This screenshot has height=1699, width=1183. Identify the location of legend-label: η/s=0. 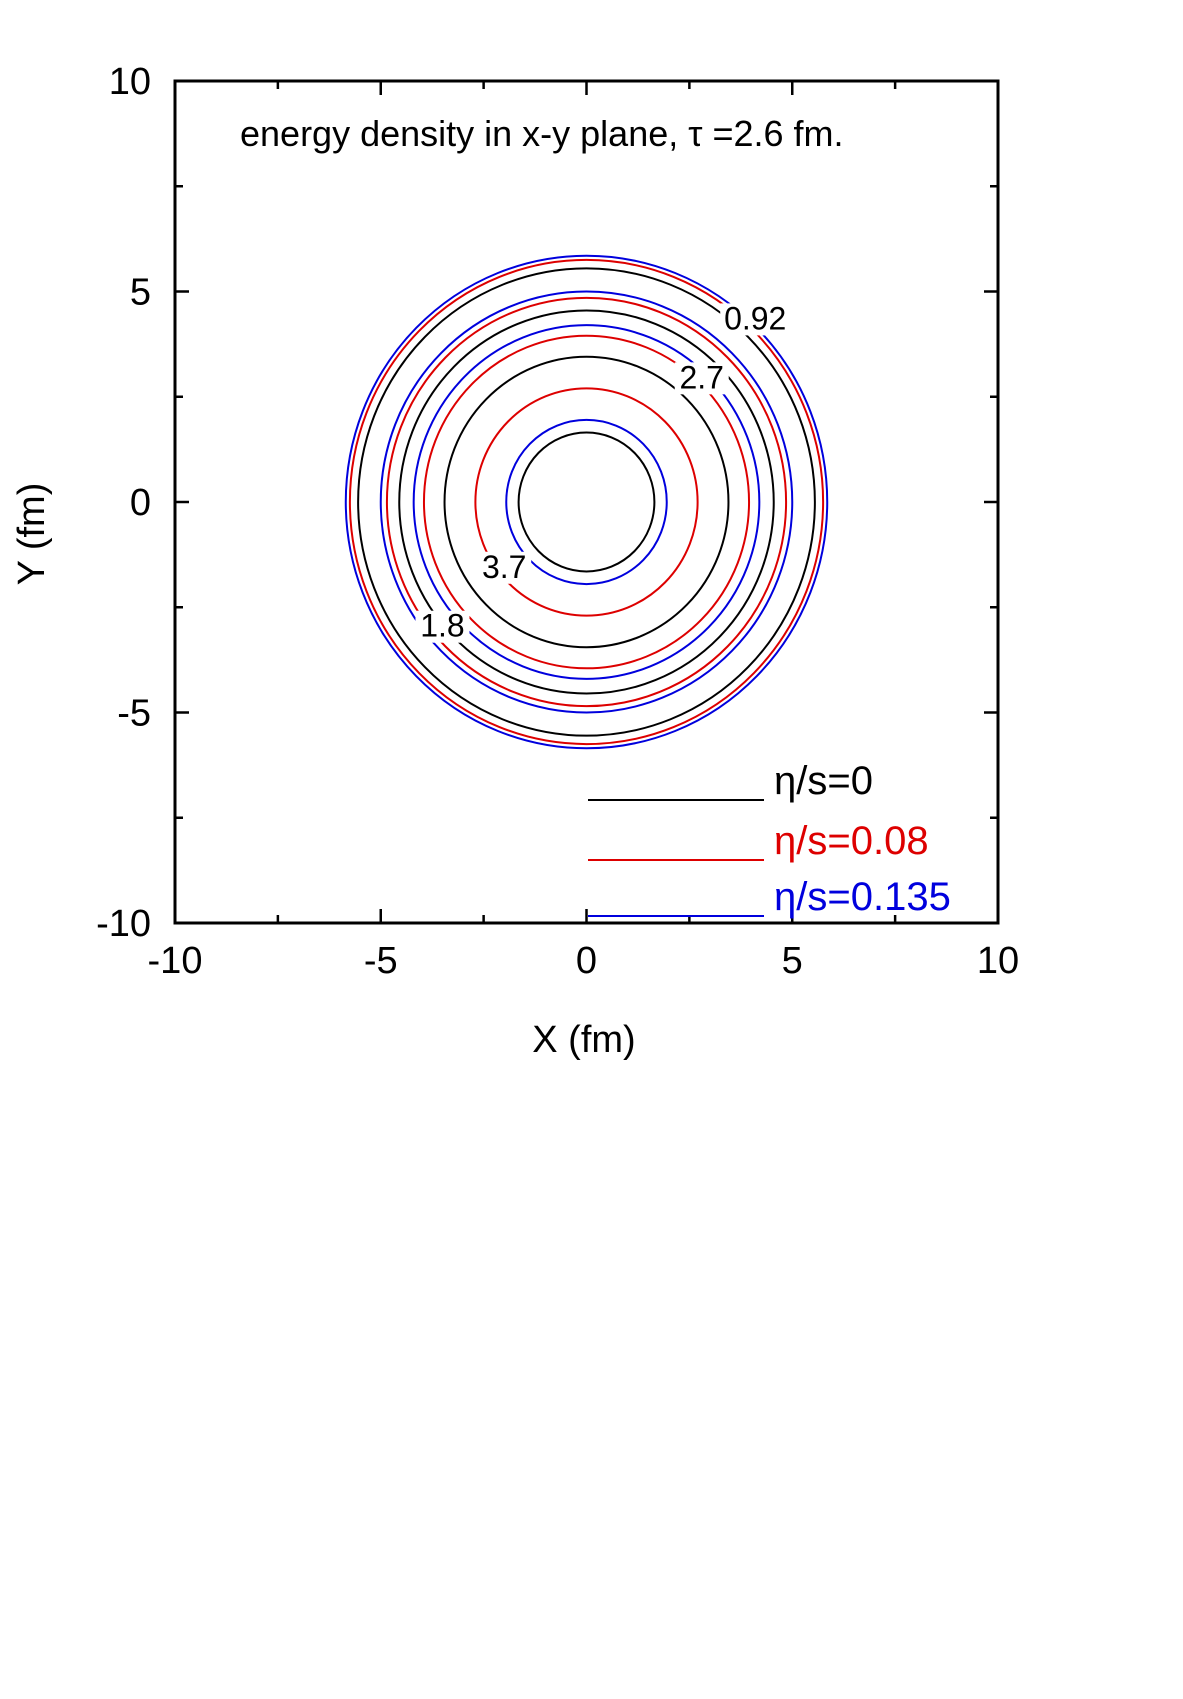
(823, 781).